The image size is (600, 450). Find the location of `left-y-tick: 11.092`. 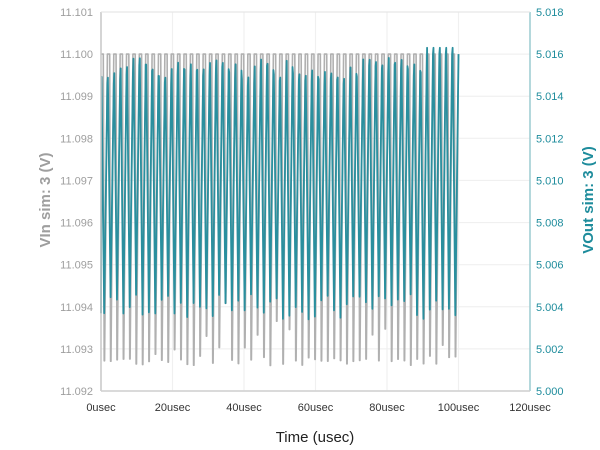

left-y-tick: 11.092 is located at coordinates (76, 392).